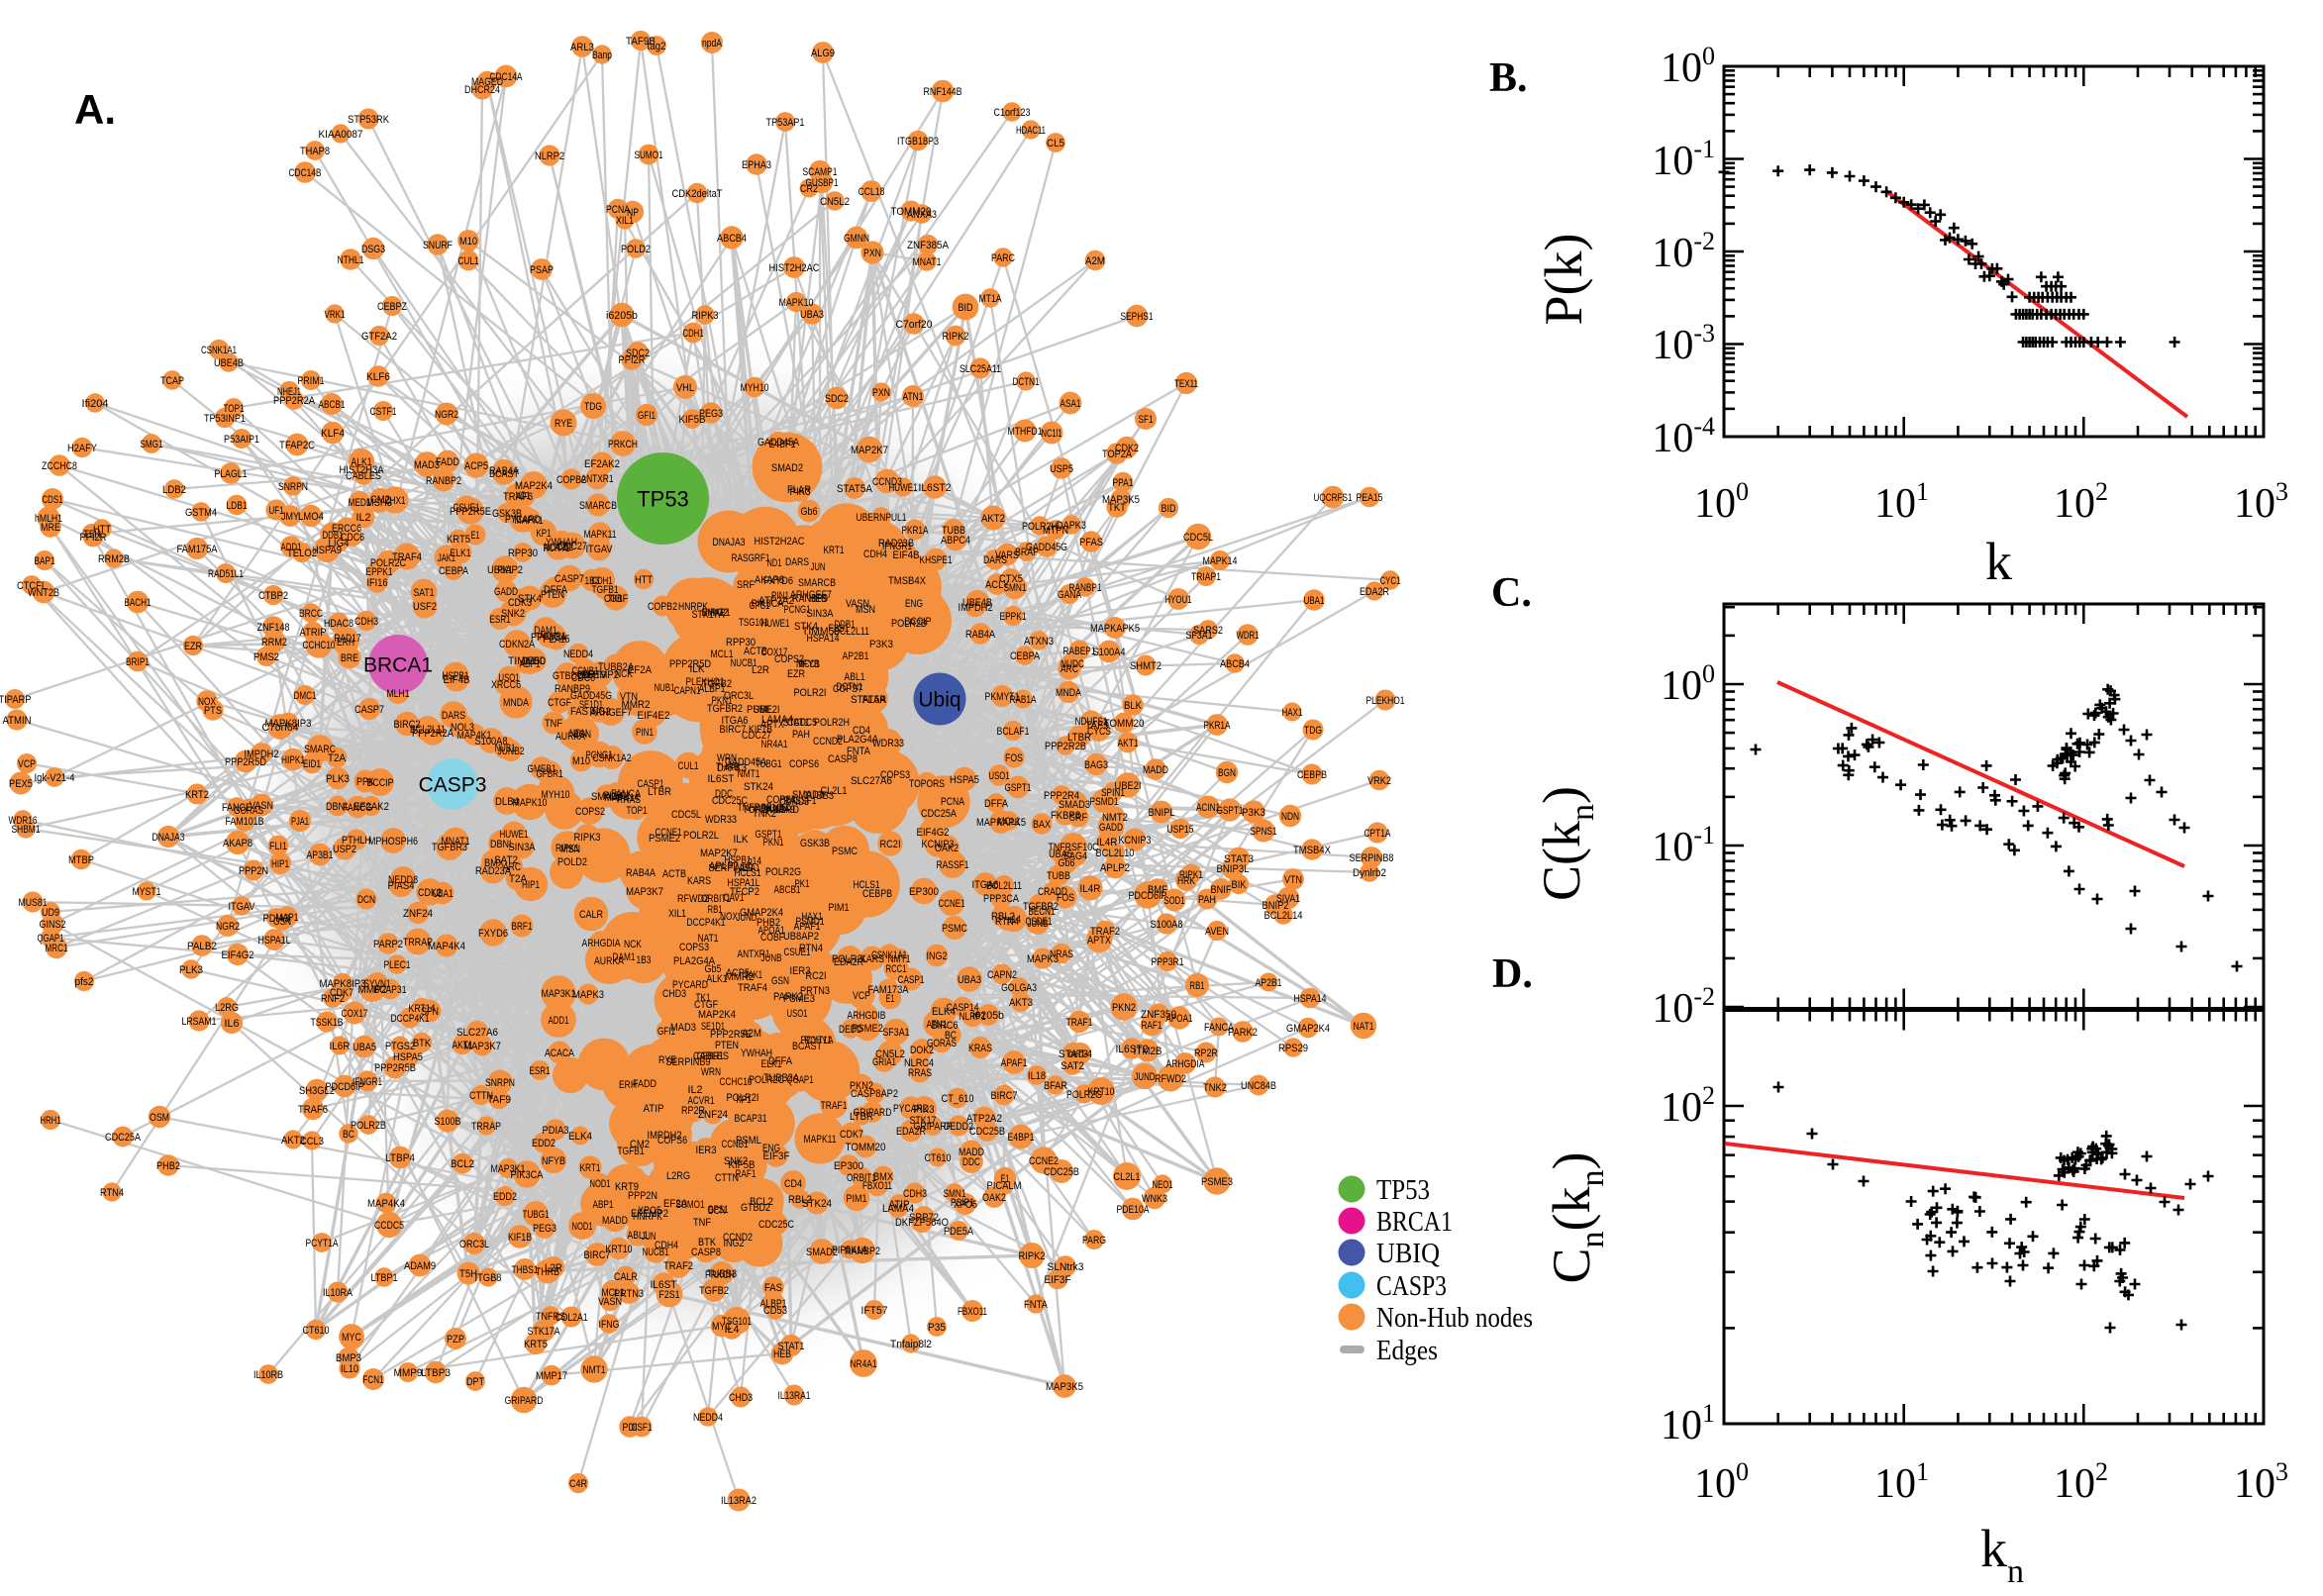  I want to click on svg-text: RAD17, so click(348, 639).